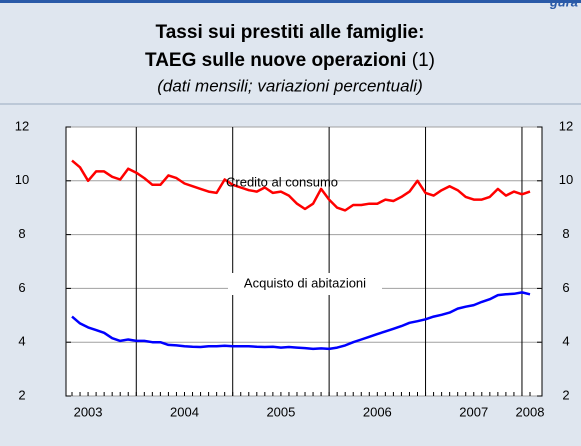  Describe the element at coordinates (22, 125) in the screenshot. I see `y-tick-label: 12` at that location.